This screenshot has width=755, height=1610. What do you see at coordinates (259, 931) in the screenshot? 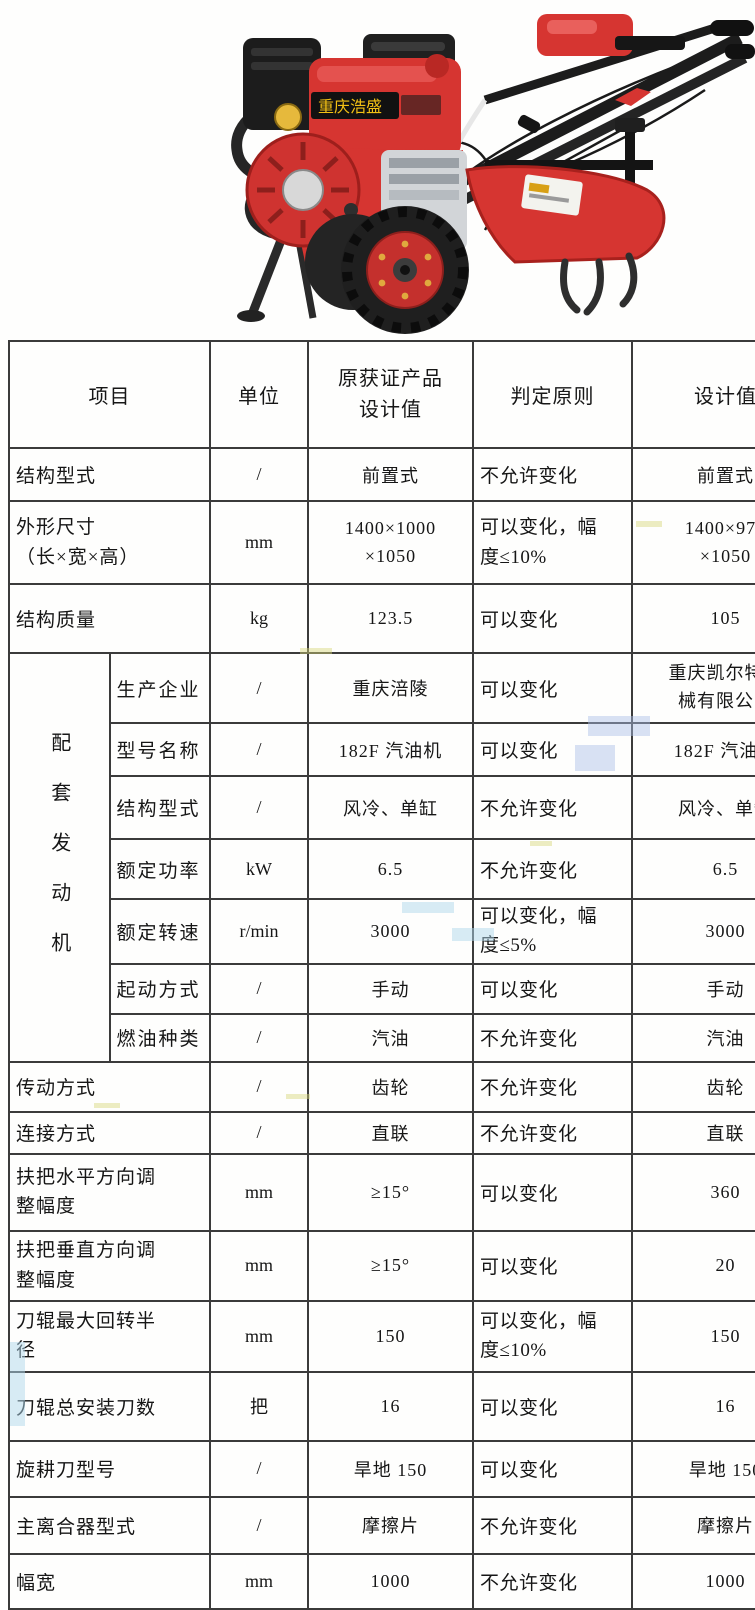
I see `cell-unit: r/min` at bounding box center [259, 931].